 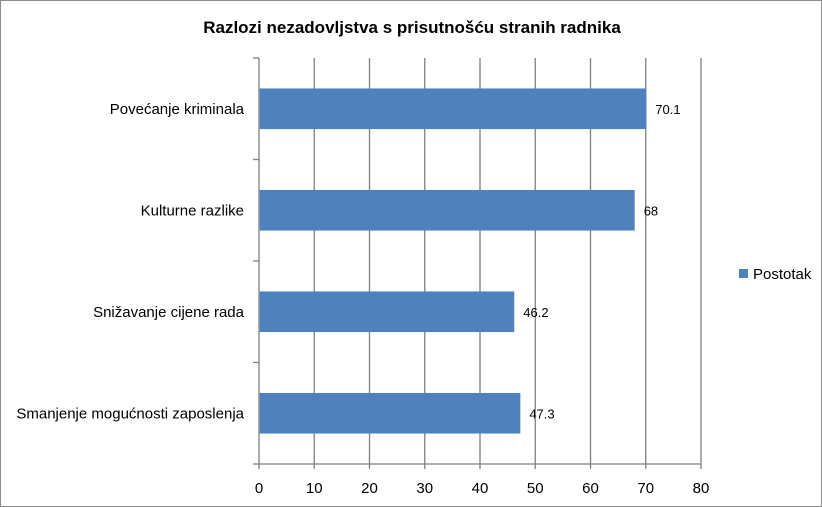 I want to click on category-label: Povećanje kriminala, so click(x=177, y=109).